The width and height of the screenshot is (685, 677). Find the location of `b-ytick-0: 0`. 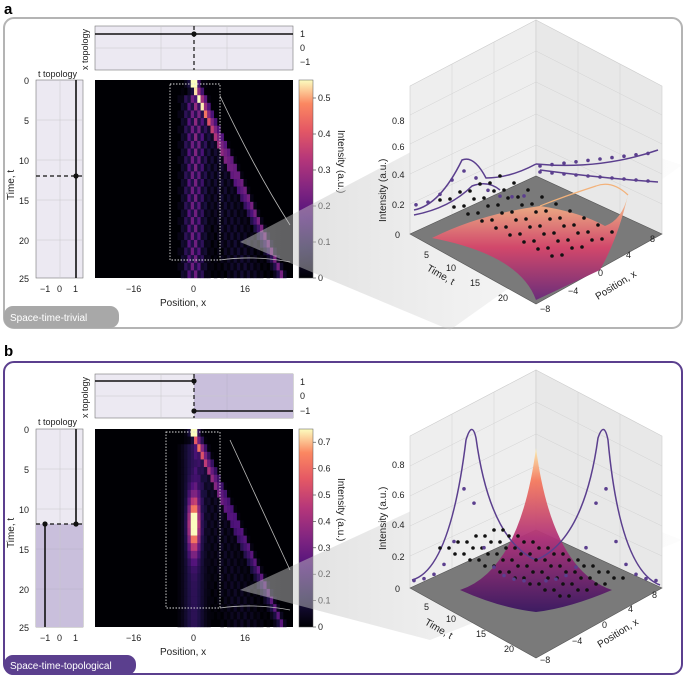

b-ytick-0: 0 is located at coordinates (26, 430).